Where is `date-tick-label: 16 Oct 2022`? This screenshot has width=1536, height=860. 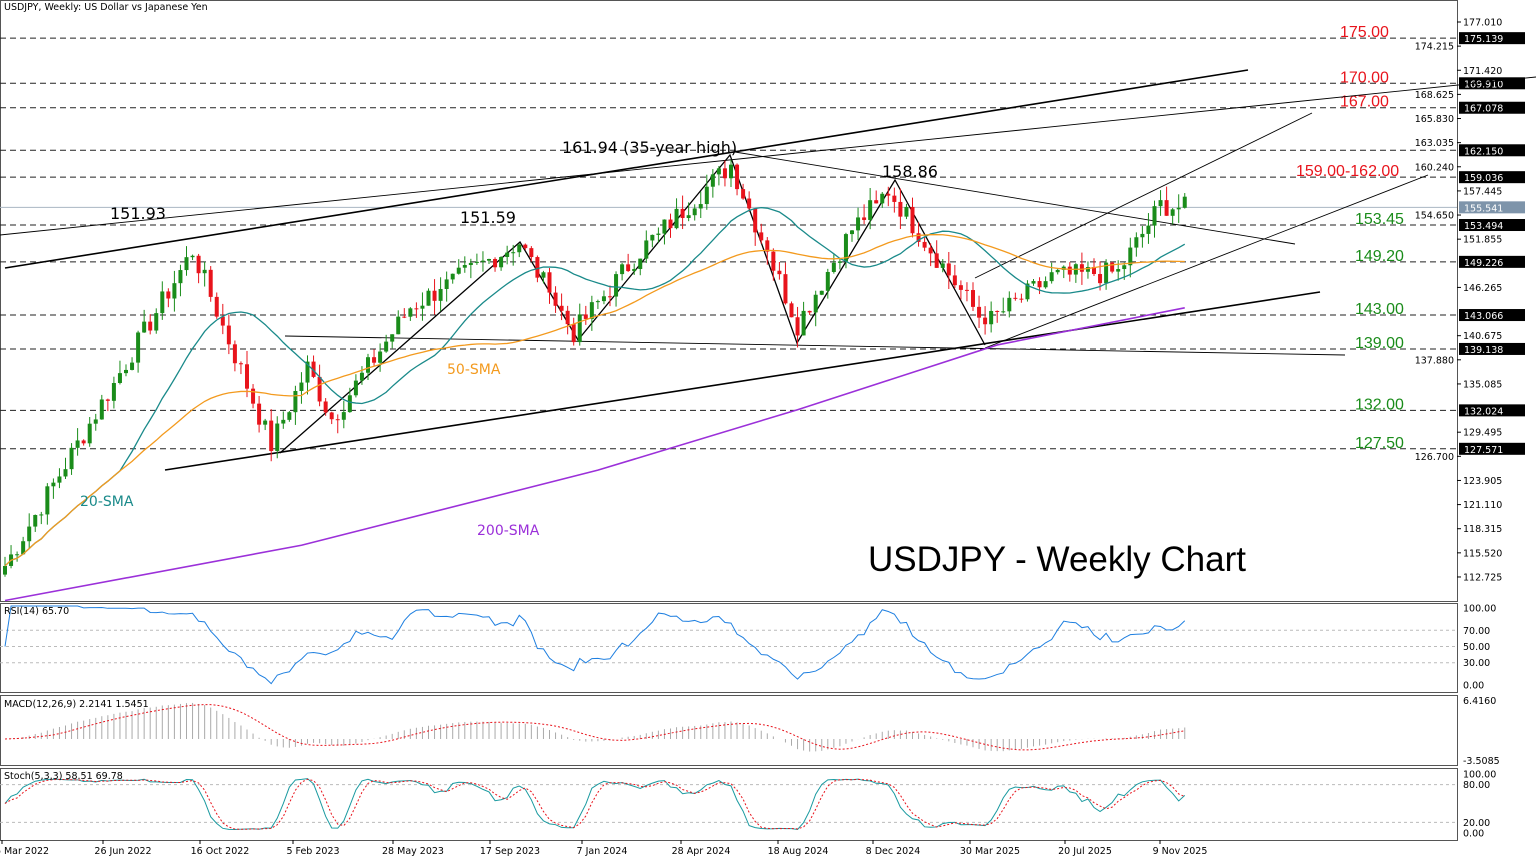 date-tick-label: 16 Oct 2022 is located at coordinates (220, 851).